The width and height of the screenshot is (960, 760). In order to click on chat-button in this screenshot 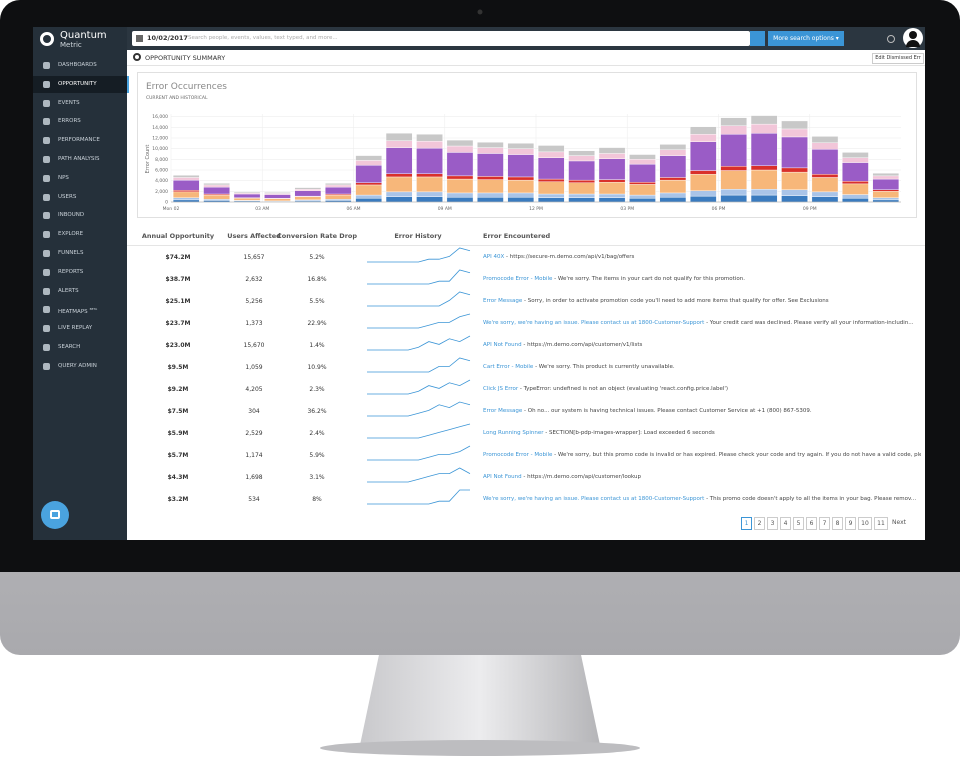, I will do `click(55, 515)`.